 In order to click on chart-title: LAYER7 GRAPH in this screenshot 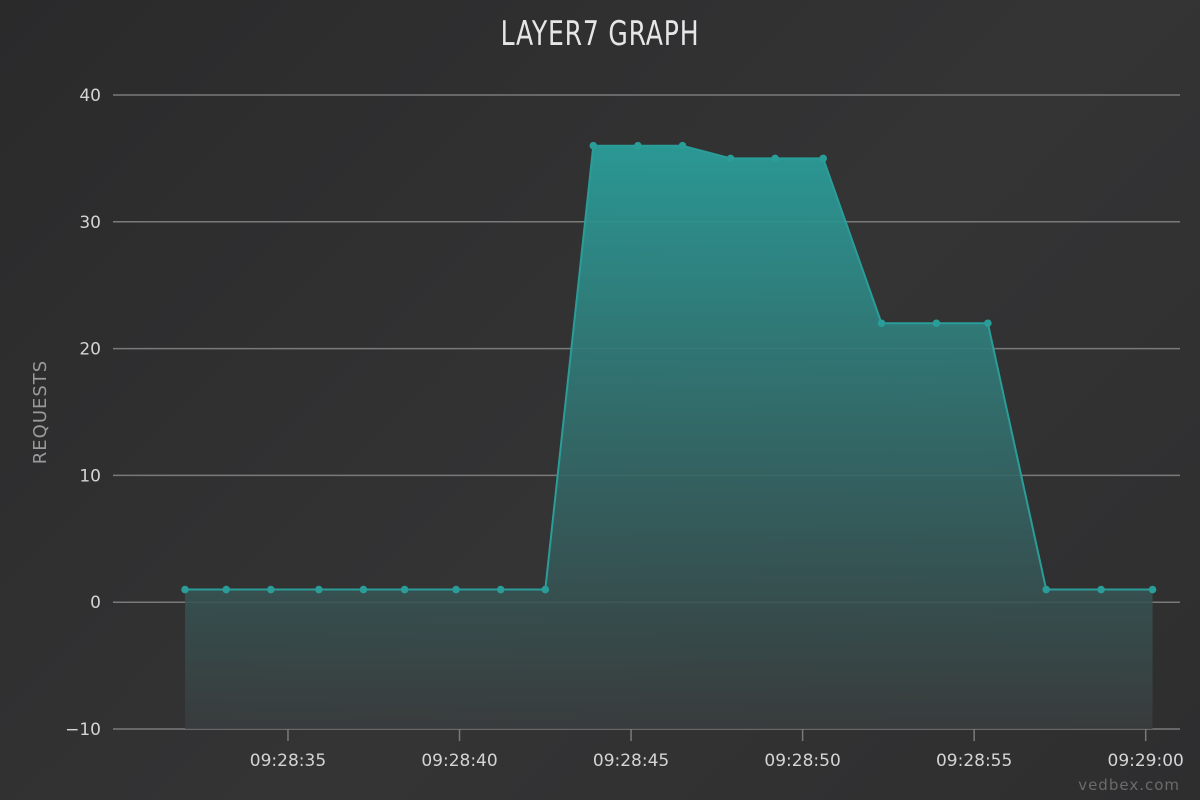, I will do `click(600, 34)`.